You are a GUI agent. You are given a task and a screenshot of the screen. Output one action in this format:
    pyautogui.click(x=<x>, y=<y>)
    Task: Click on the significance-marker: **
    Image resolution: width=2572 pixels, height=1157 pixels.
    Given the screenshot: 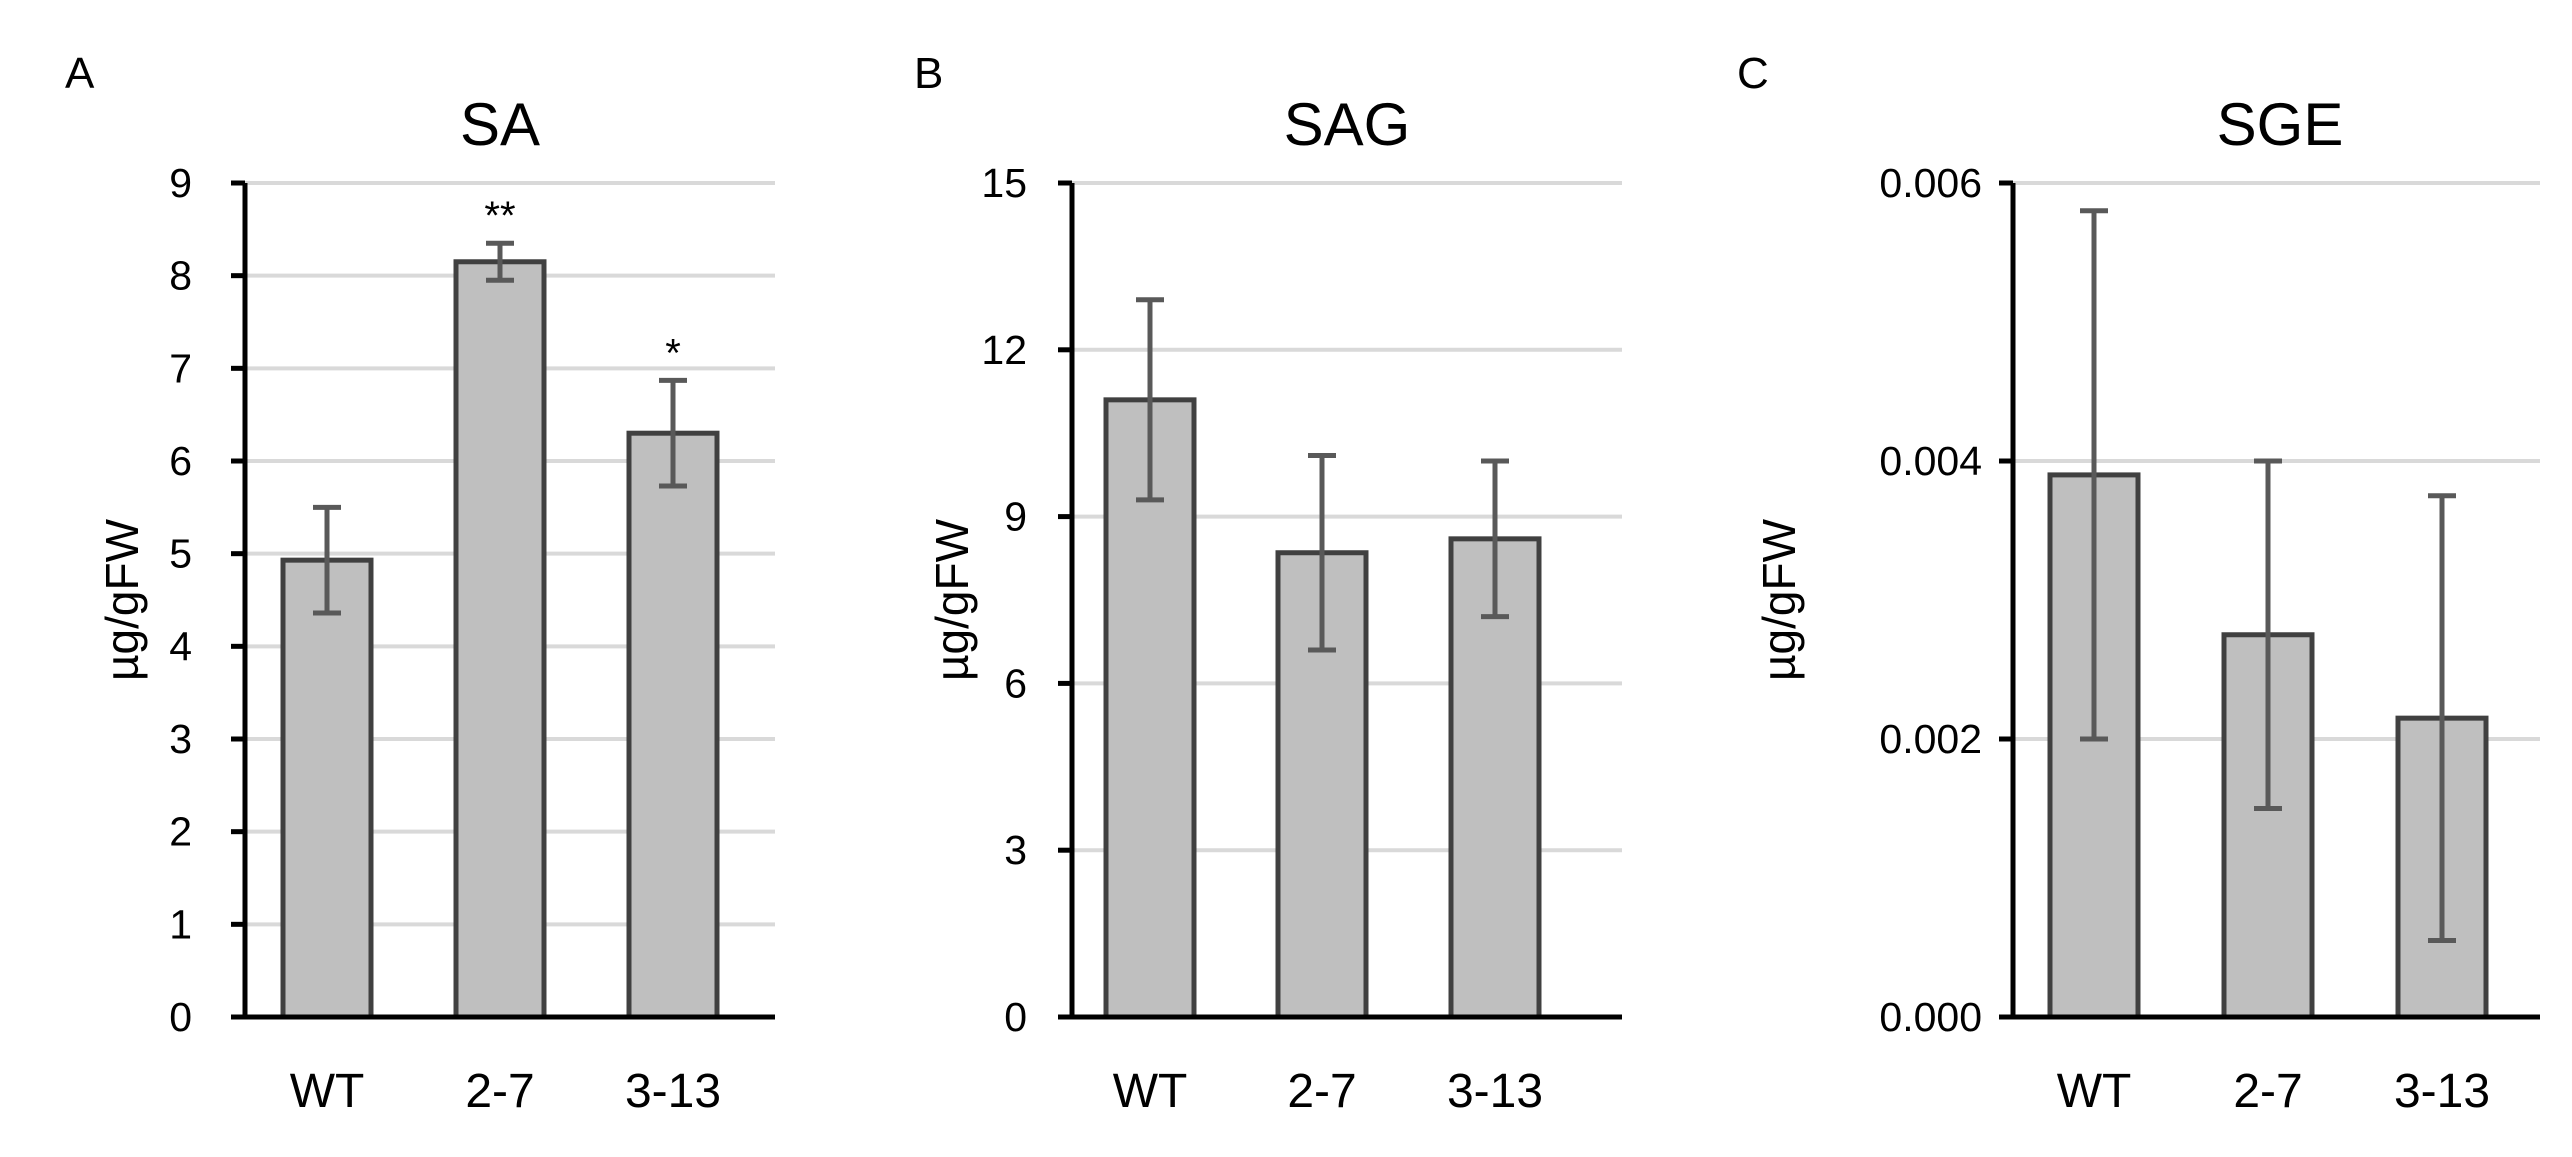 What is the action you would take?
    pyautogui.click(x=499, y=216)
    